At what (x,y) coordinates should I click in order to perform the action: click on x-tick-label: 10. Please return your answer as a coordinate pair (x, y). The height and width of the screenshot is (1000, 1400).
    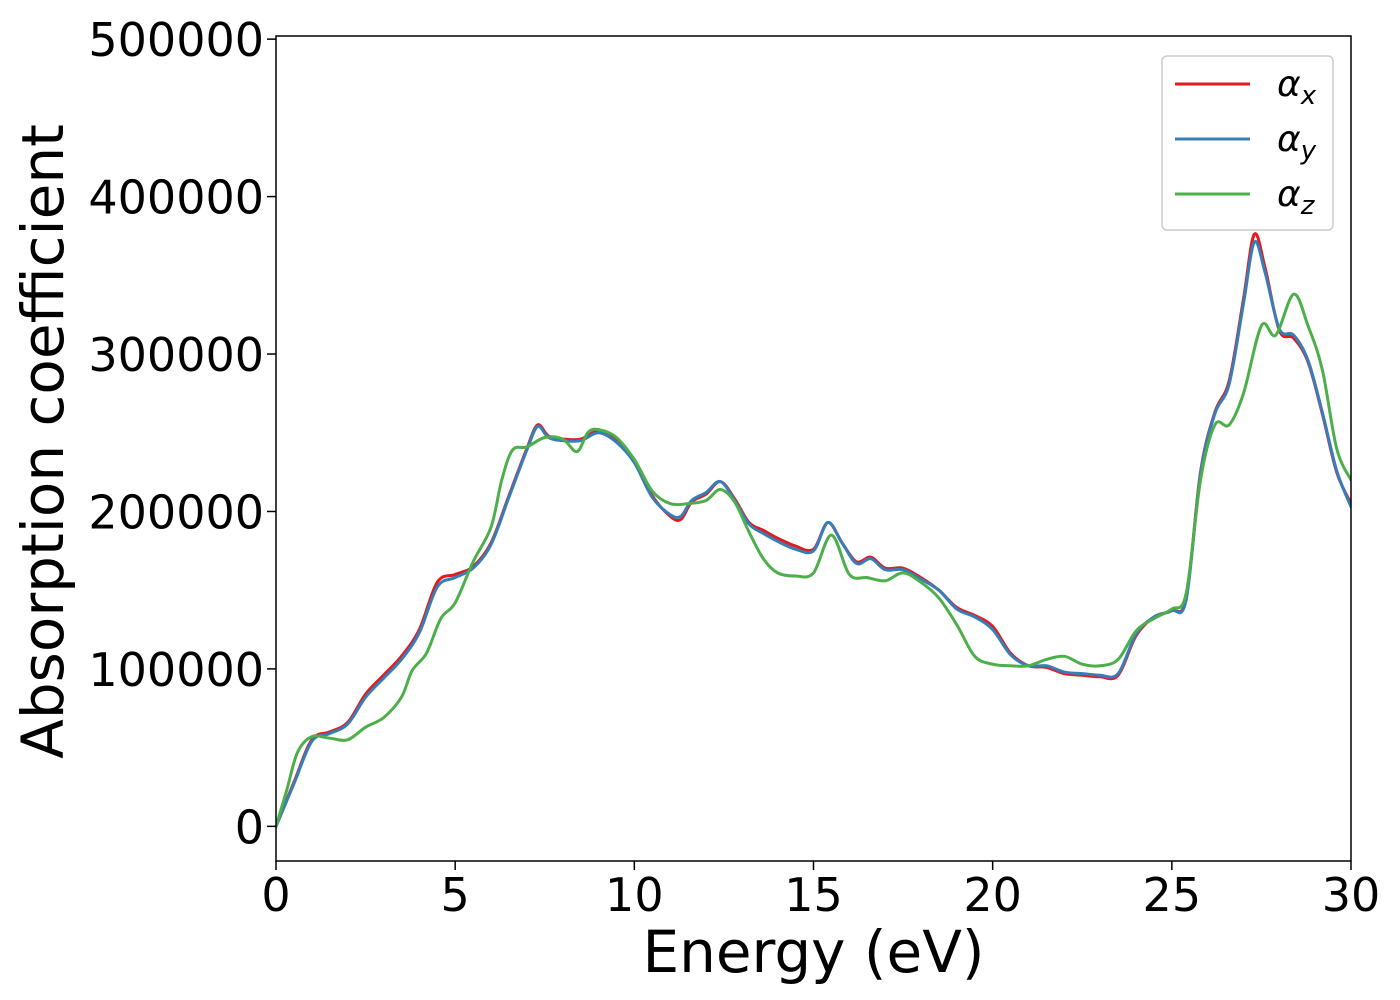
    Looking at the image, I should click on (634, 895).